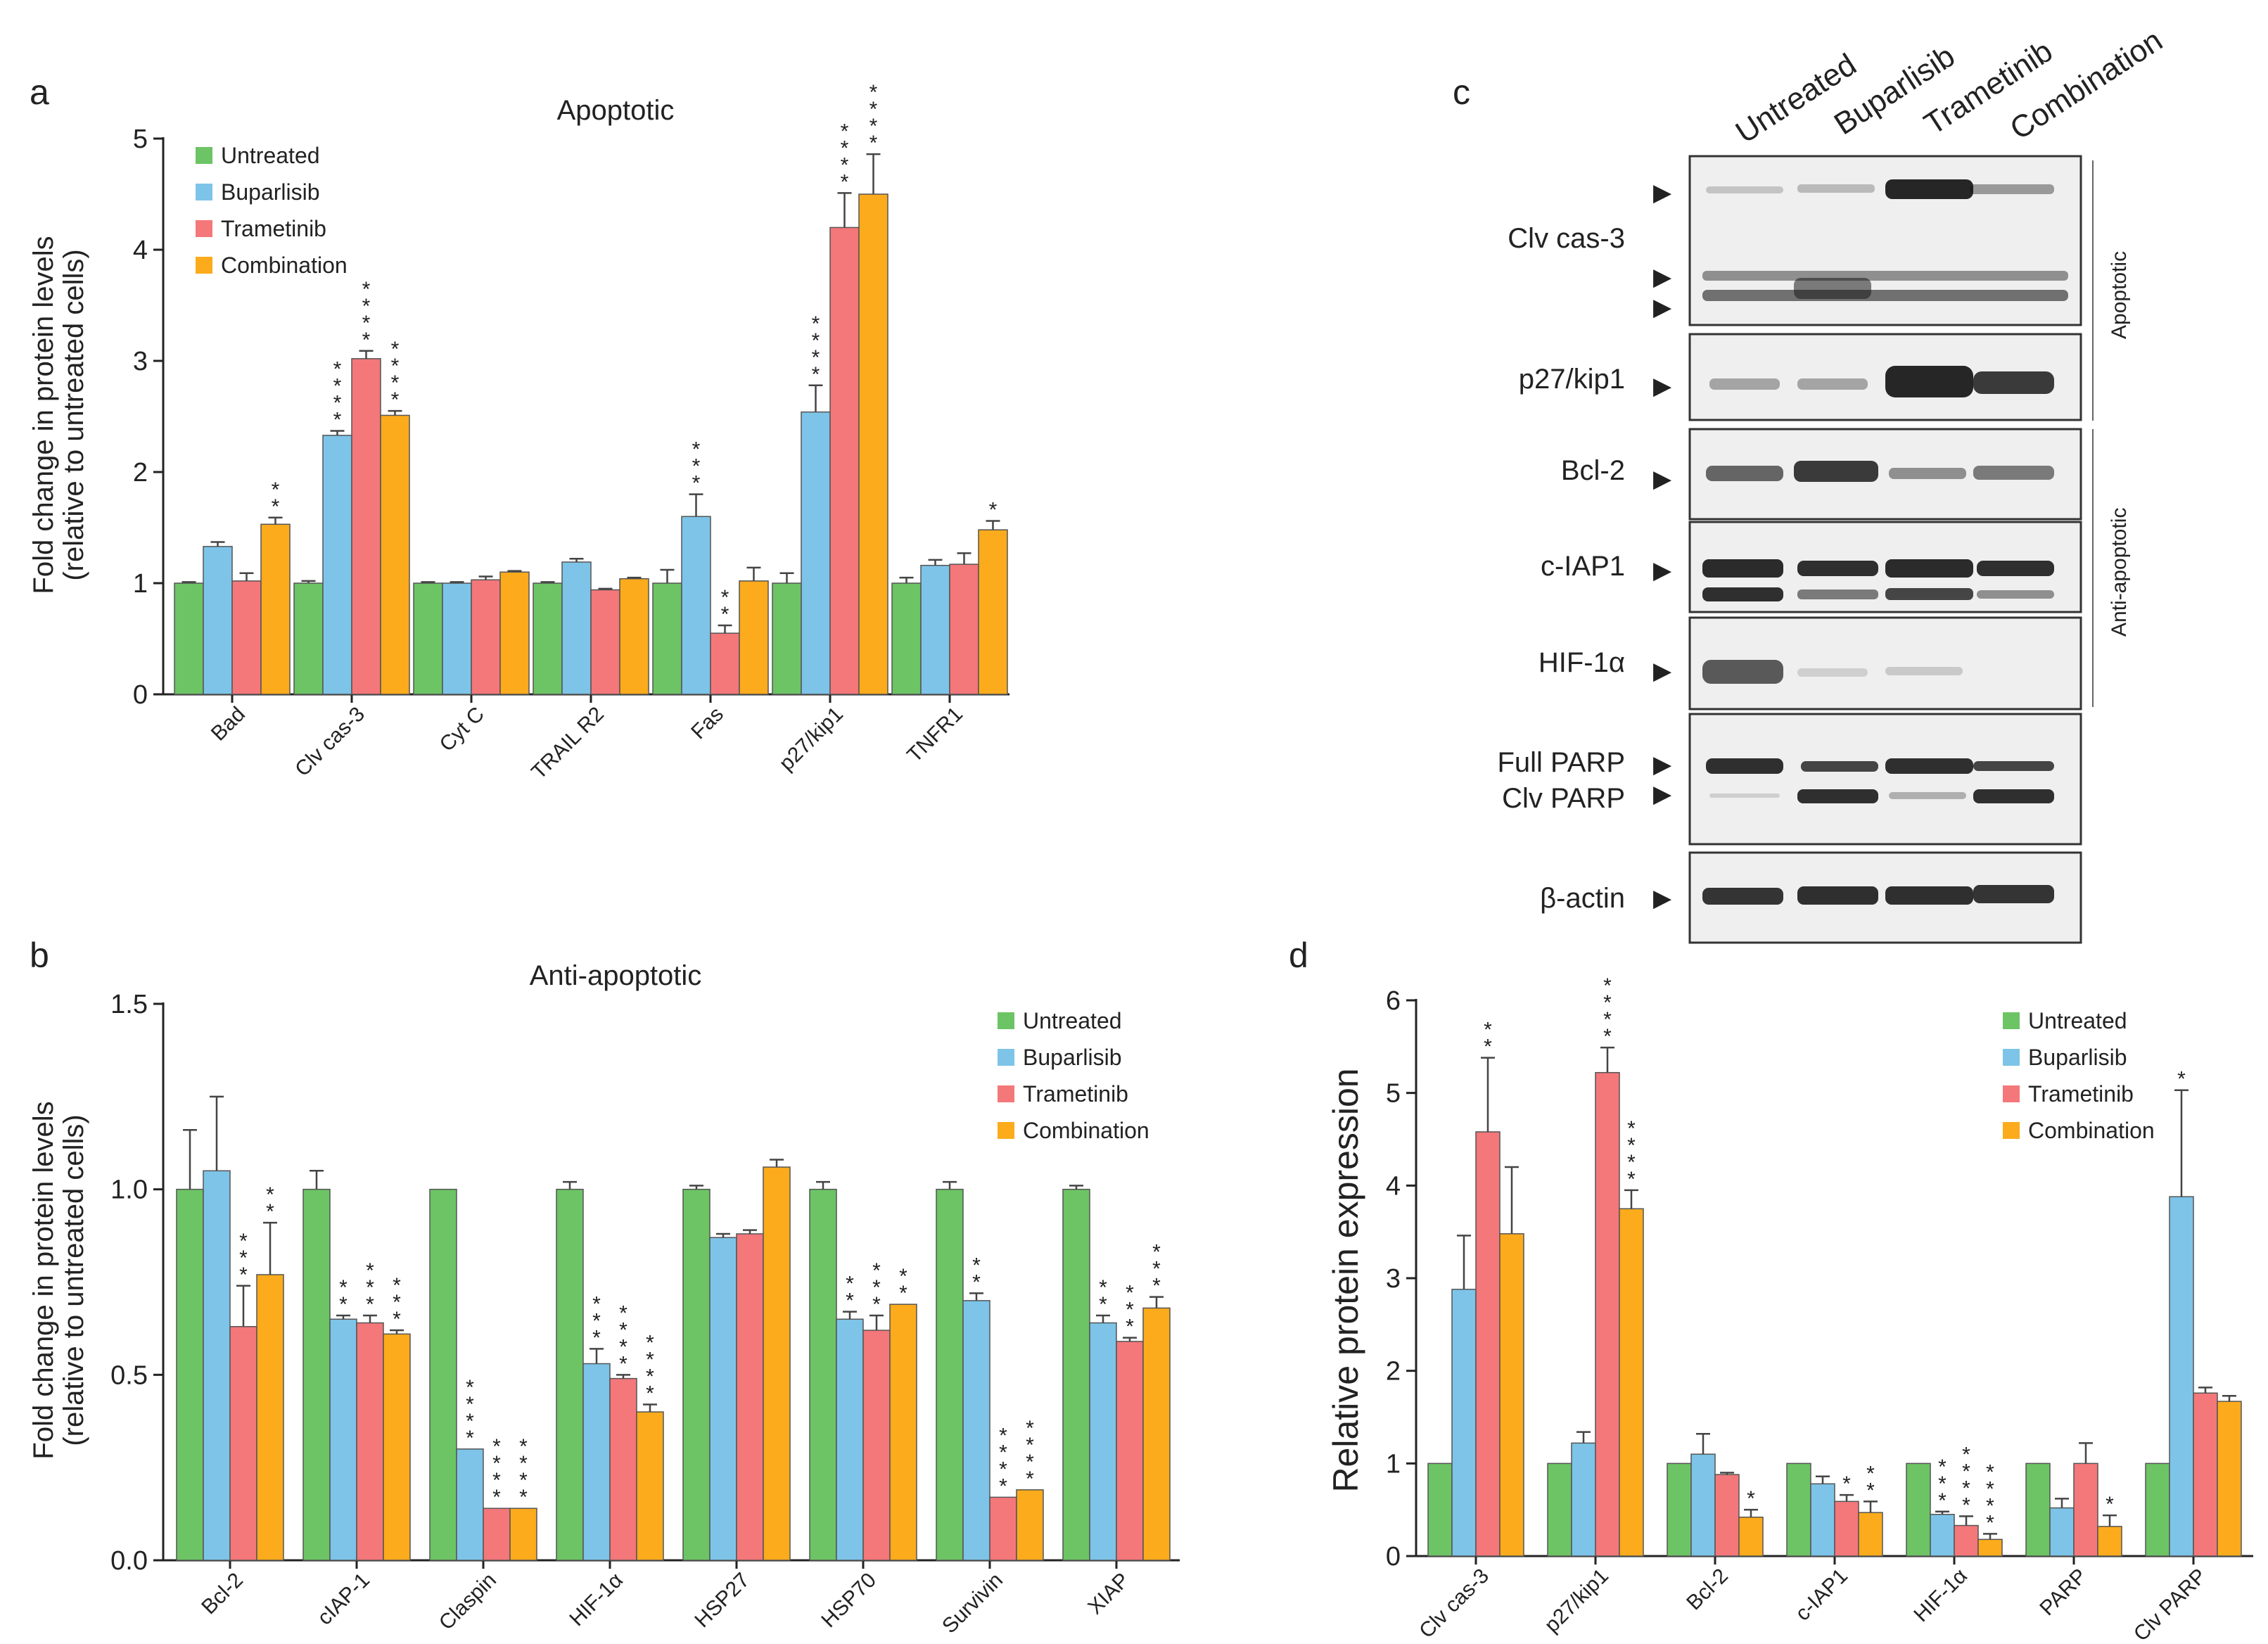 The image size is (2268, 1644). I want to click on panel-label-d: d, so click(1298, 955).